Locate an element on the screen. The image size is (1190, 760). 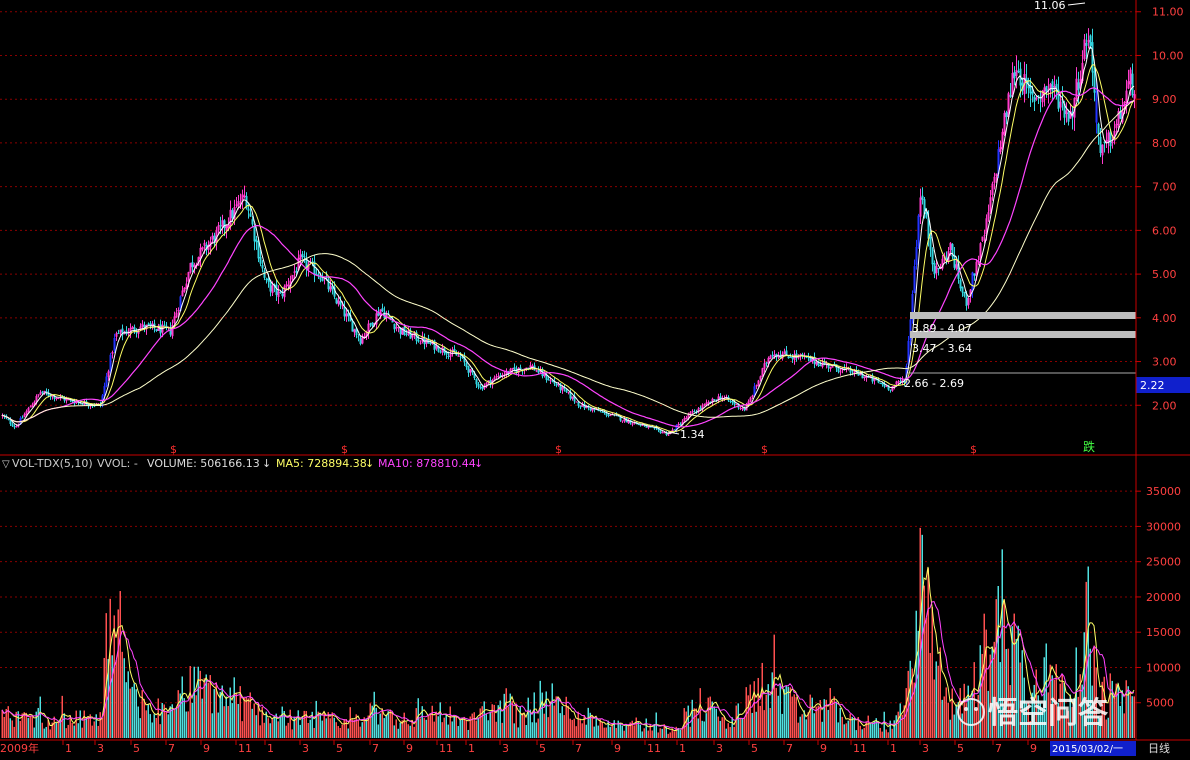
band-upper is located at coordinates (1023, 315).